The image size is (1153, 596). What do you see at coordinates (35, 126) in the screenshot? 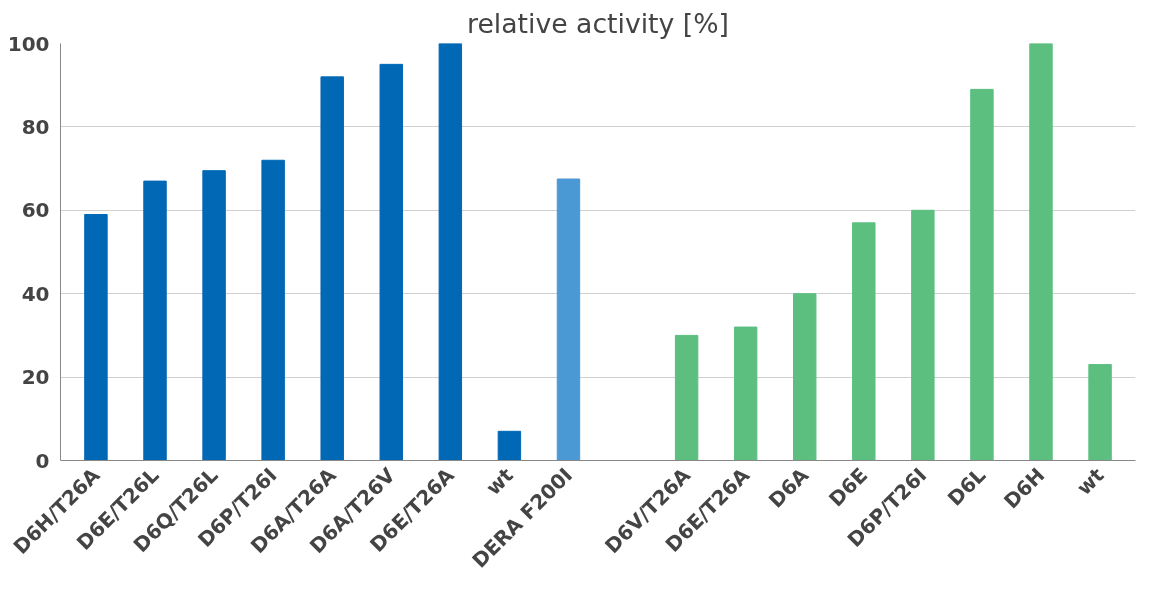
I see `y-tick-label: 80` at bounding box center [35, 126].